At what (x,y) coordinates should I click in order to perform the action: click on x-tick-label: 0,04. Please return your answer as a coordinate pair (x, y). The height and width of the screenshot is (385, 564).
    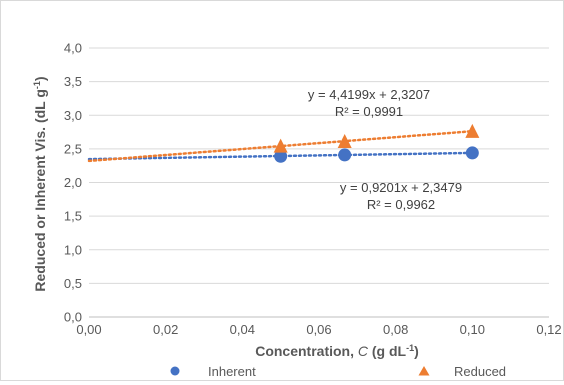
    Looking at the image, I should click on (242, 329).